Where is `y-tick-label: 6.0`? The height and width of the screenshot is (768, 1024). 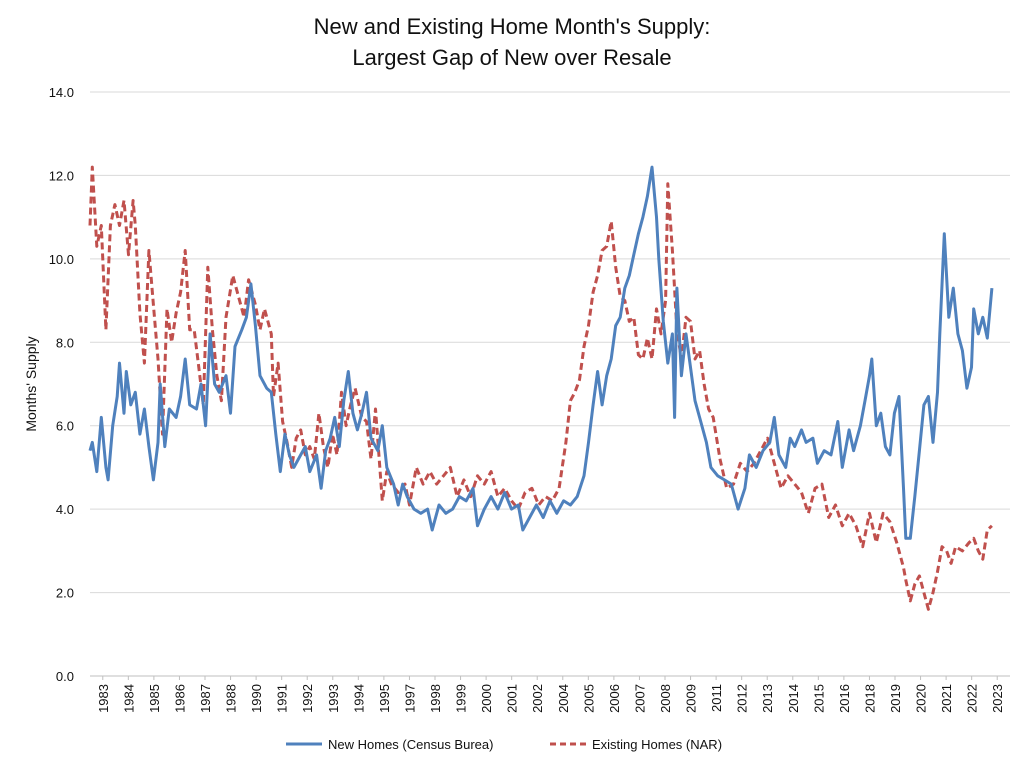 y-tick-label: 6.0 is located at coordinates (65, 426).